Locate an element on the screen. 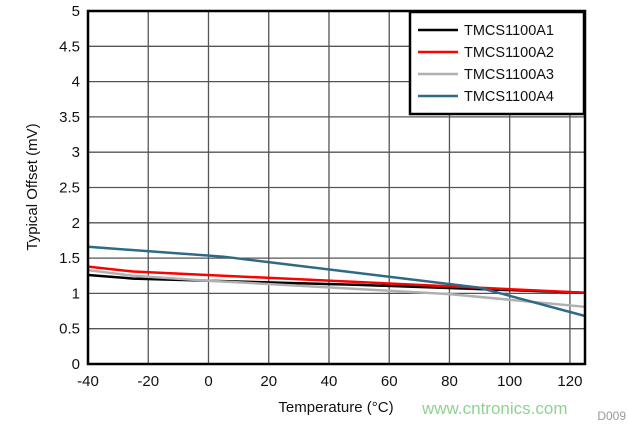 This screenshot has height=424, width=628. y-tick-label: 1.5 is located at coordinates (69, 258).